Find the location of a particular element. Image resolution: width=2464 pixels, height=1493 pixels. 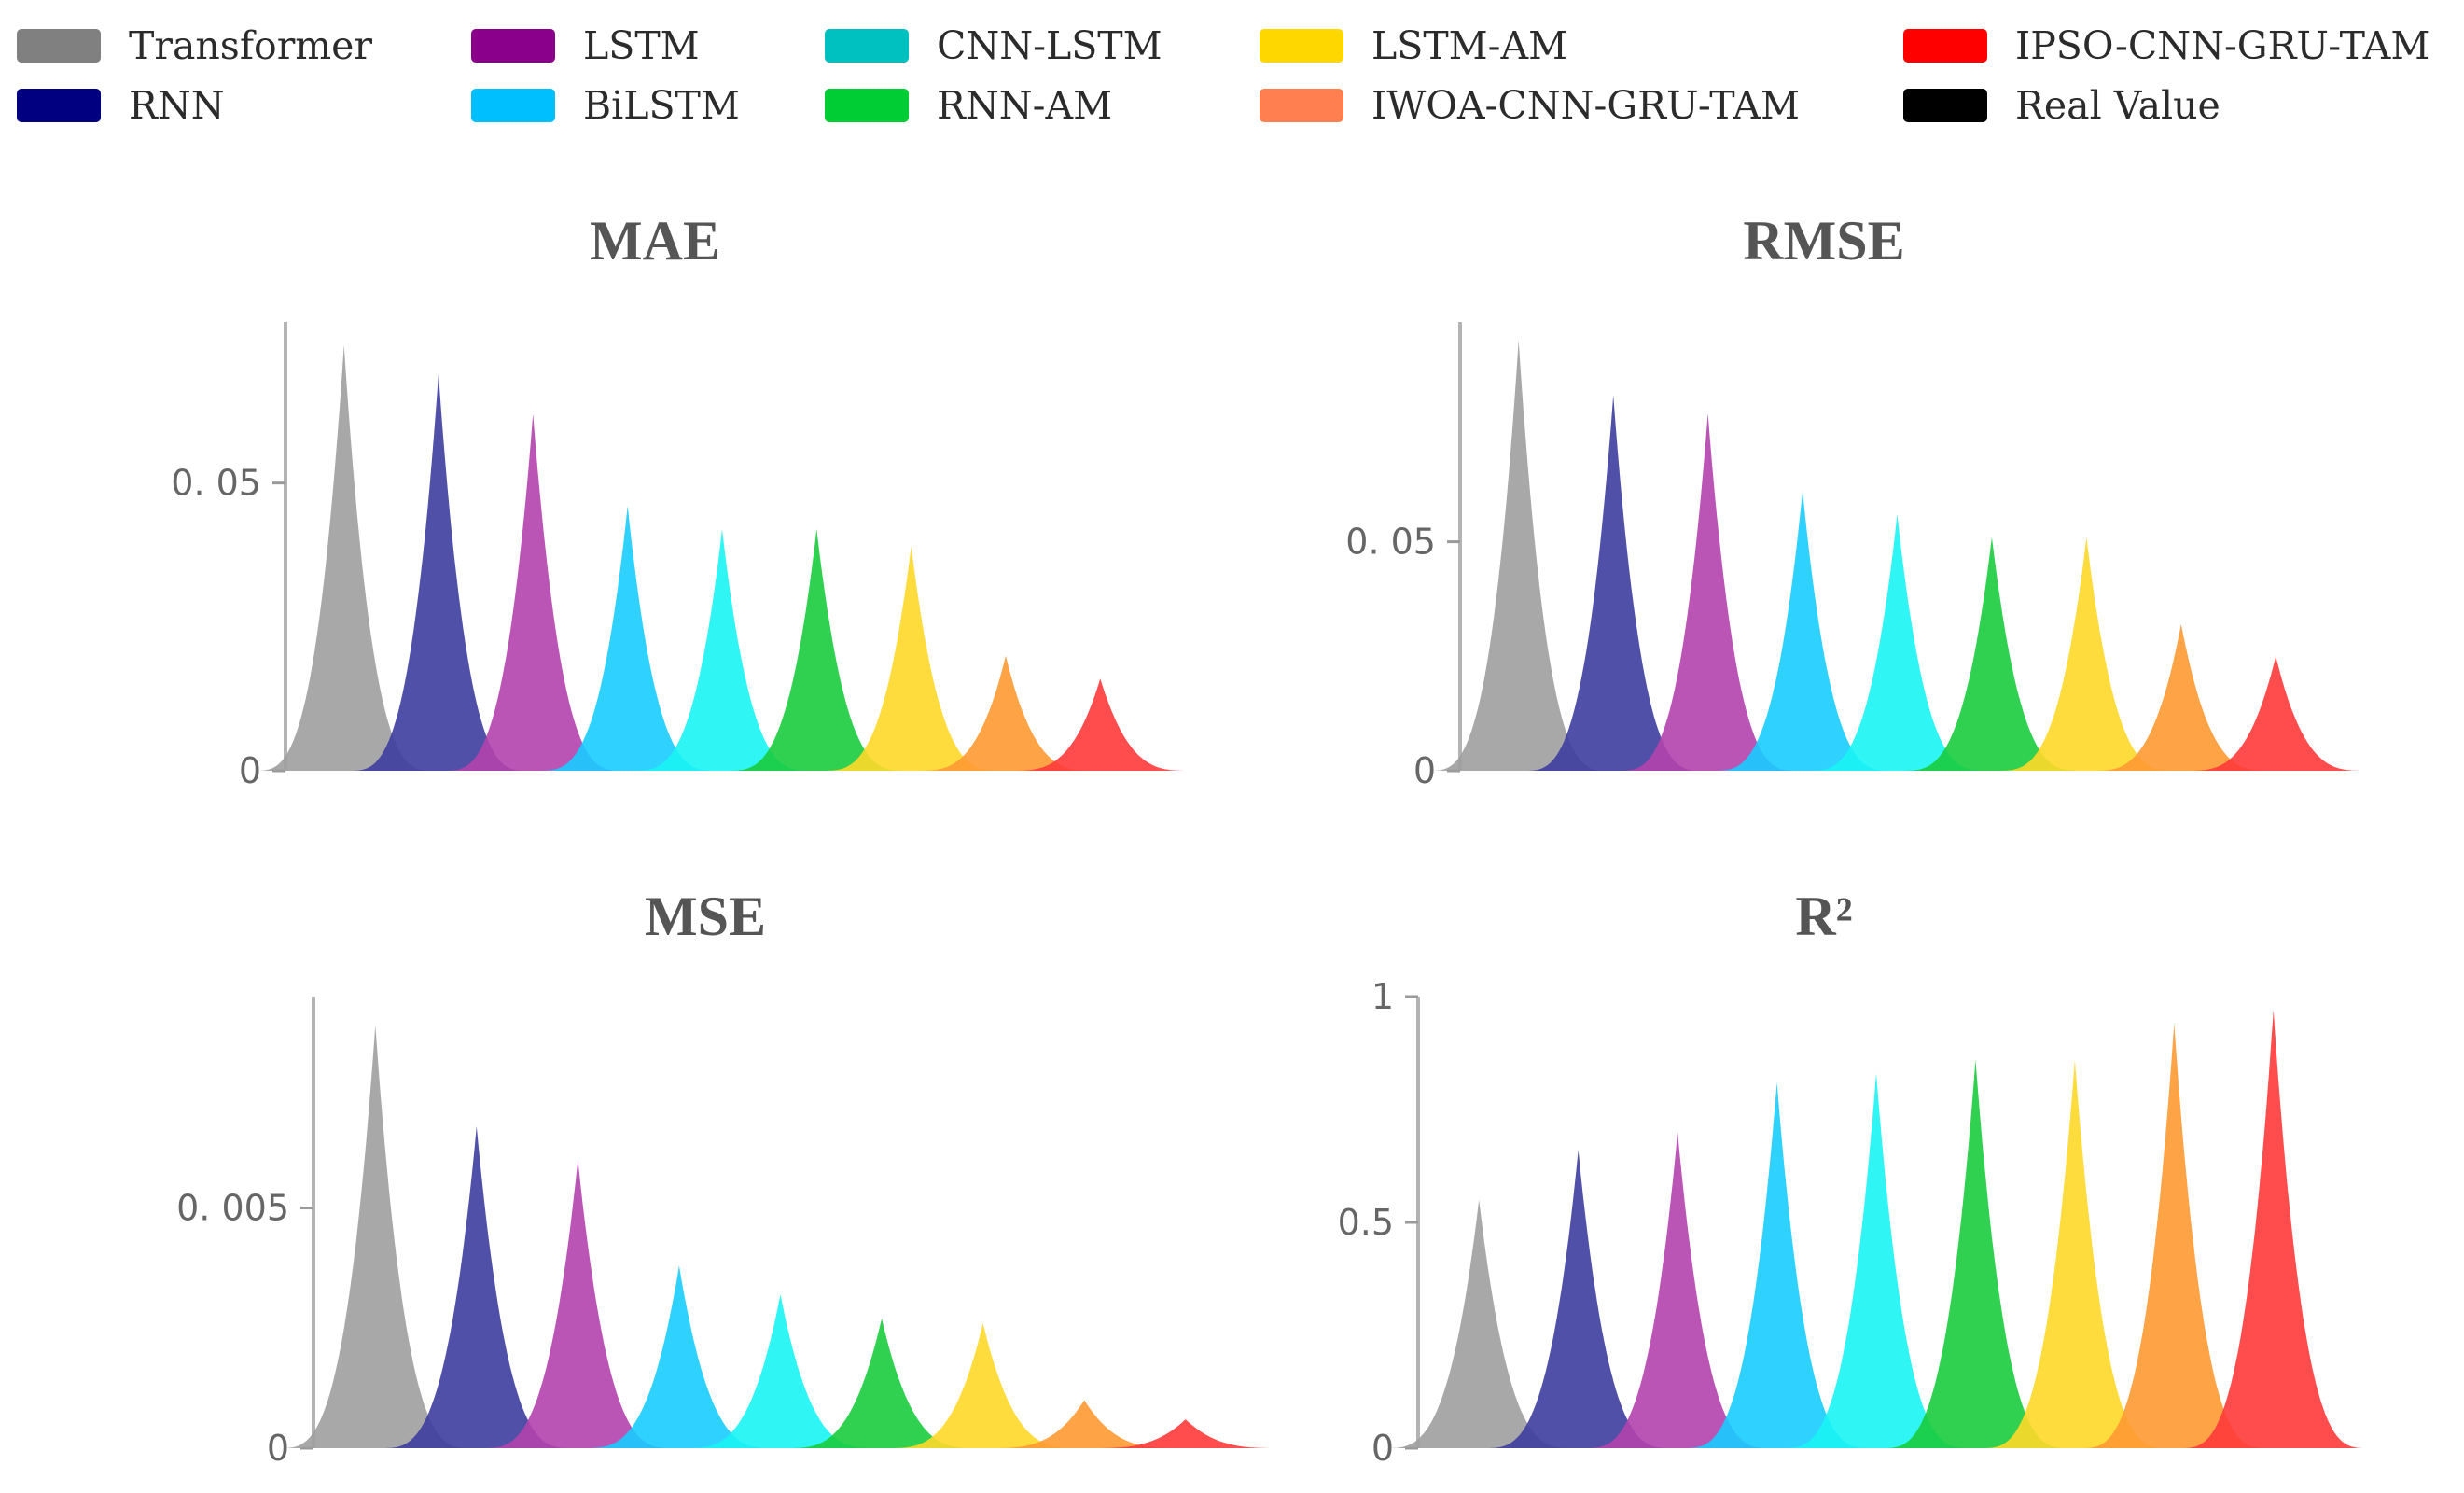

legend-item: LSTM is located at coordinates (585, 45).